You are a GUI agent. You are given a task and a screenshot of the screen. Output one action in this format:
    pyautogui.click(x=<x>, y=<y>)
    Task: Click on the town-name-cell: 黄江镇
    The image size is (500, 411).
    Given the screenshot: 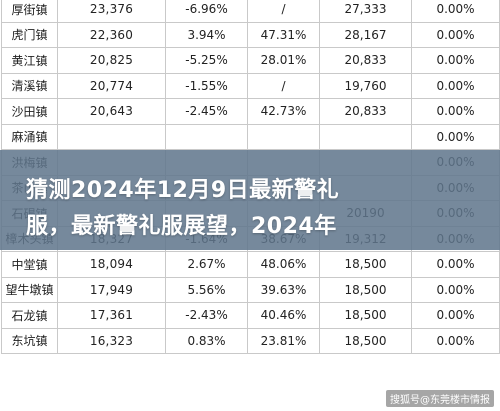 What is the action you would take?
    pyautogui.click(x=29, y=60)
    